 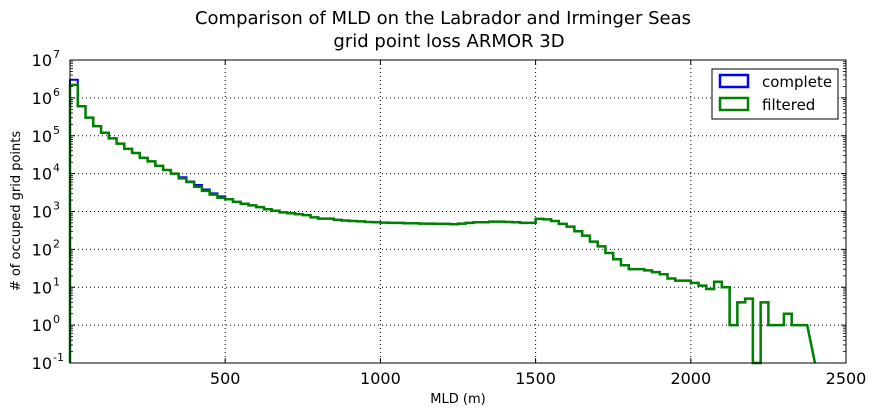 I want to click on y-axis-label: # of occuped grid points, so click(x=16, y=211).